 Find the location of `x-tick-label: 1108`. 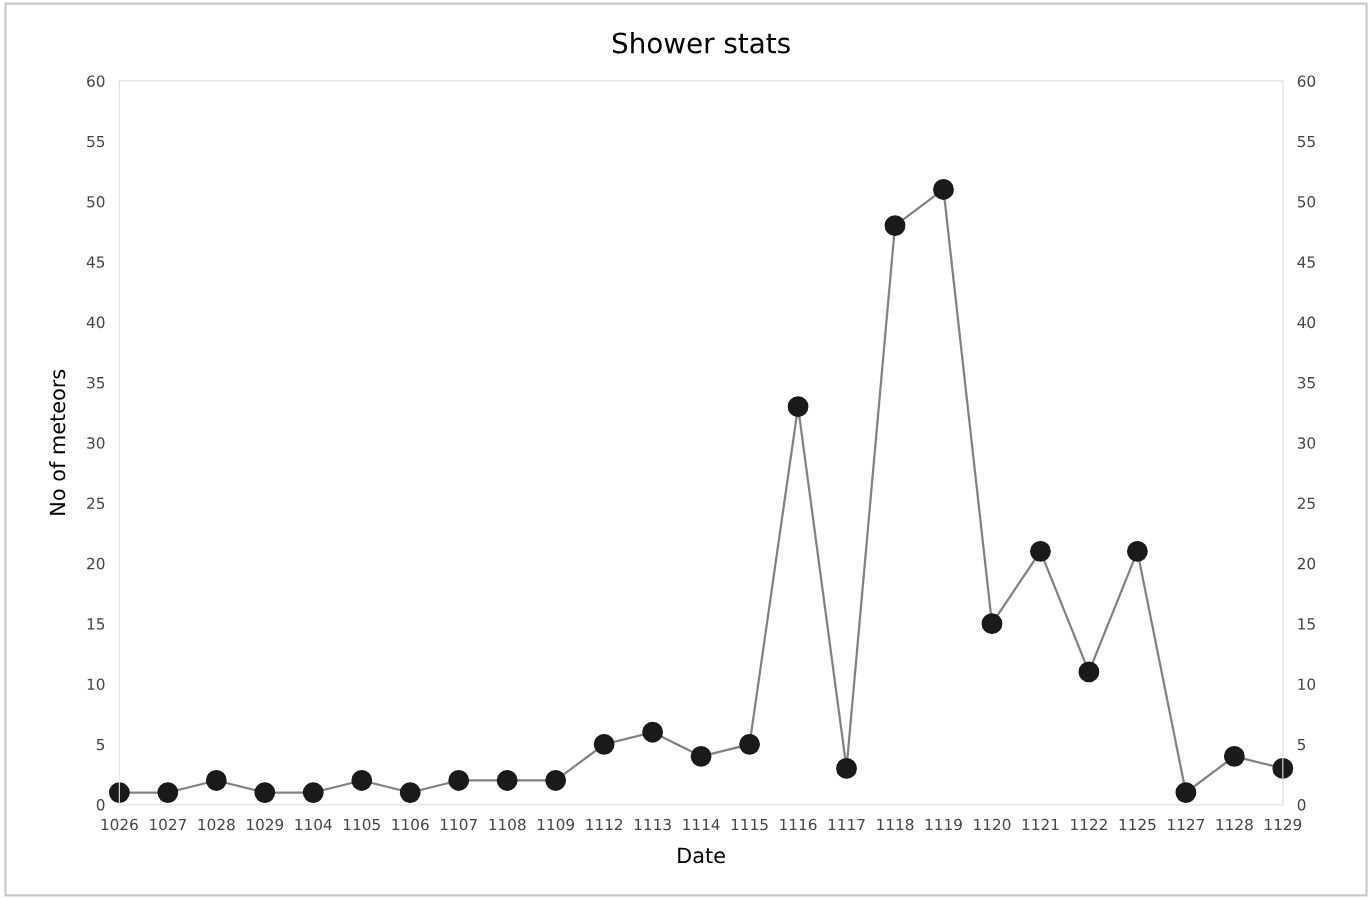

x-tick-label: 1108 is located at coordinates (507, 824).